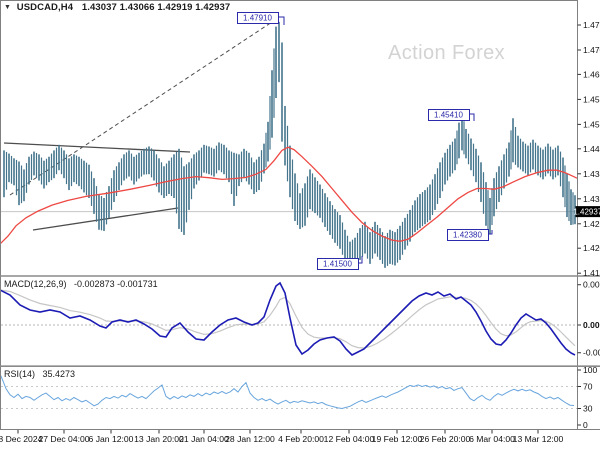 The image size is (600, 450). What do you see at coordinates (250, 439) in the screenshot?
I see `time-tick-label: 28 Jan 12:00` at bounding box center [250, 439].